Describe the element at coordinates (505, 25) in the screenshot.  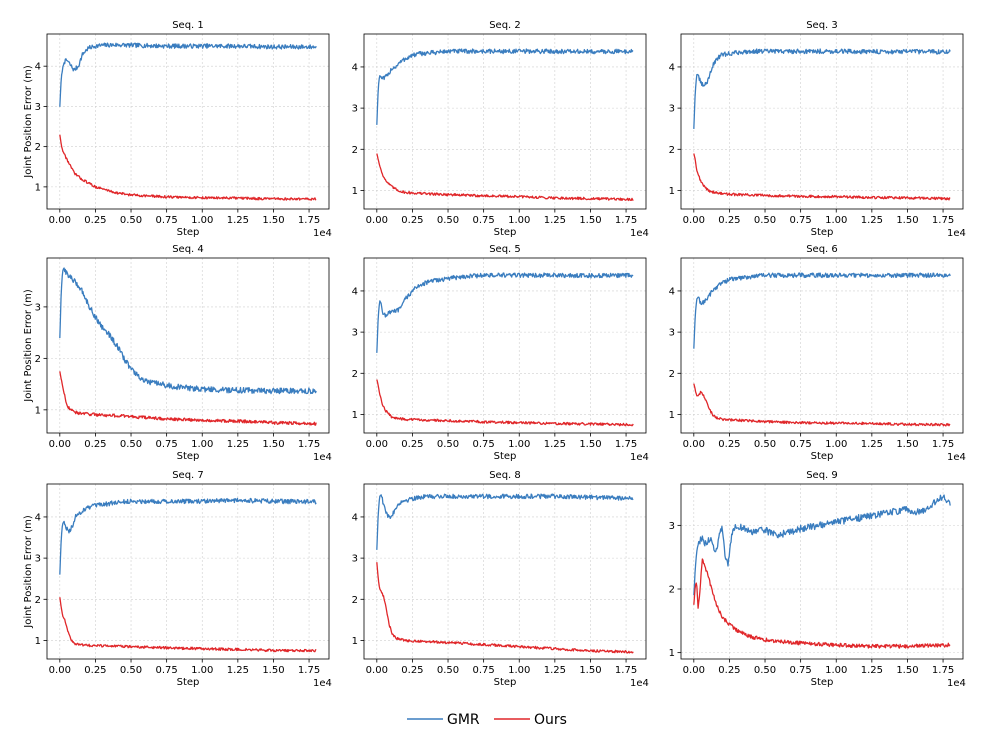
I see `panel-title: Seq. 2` at that location.